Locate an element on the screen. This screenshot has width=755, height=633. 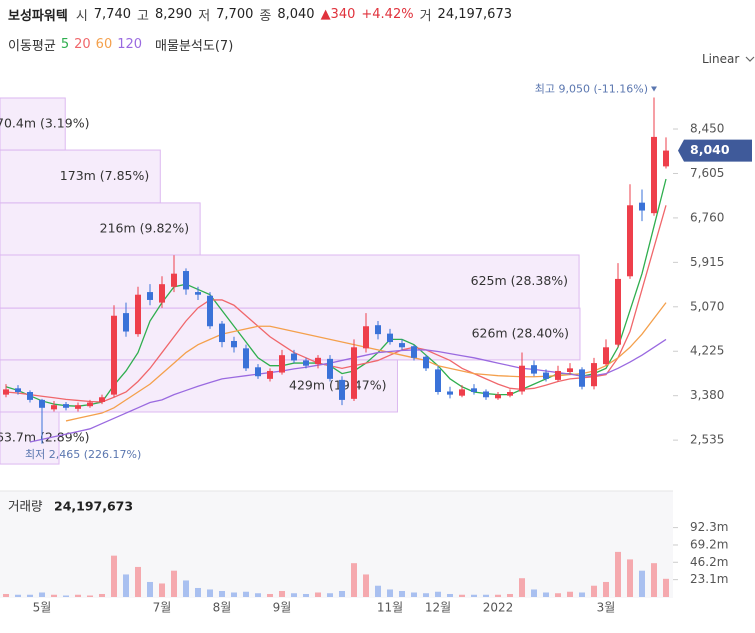
y-tick-label: 2,535 is located at coordinates (707, 440).